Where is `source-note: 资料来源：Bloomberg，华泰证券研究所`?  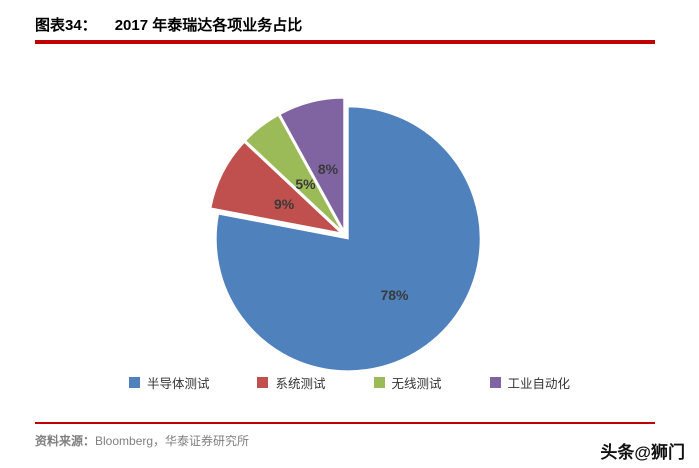
source-note: 资料来源：Bloomberg，华泰证券研究所 is located at coordinates (142, 440).